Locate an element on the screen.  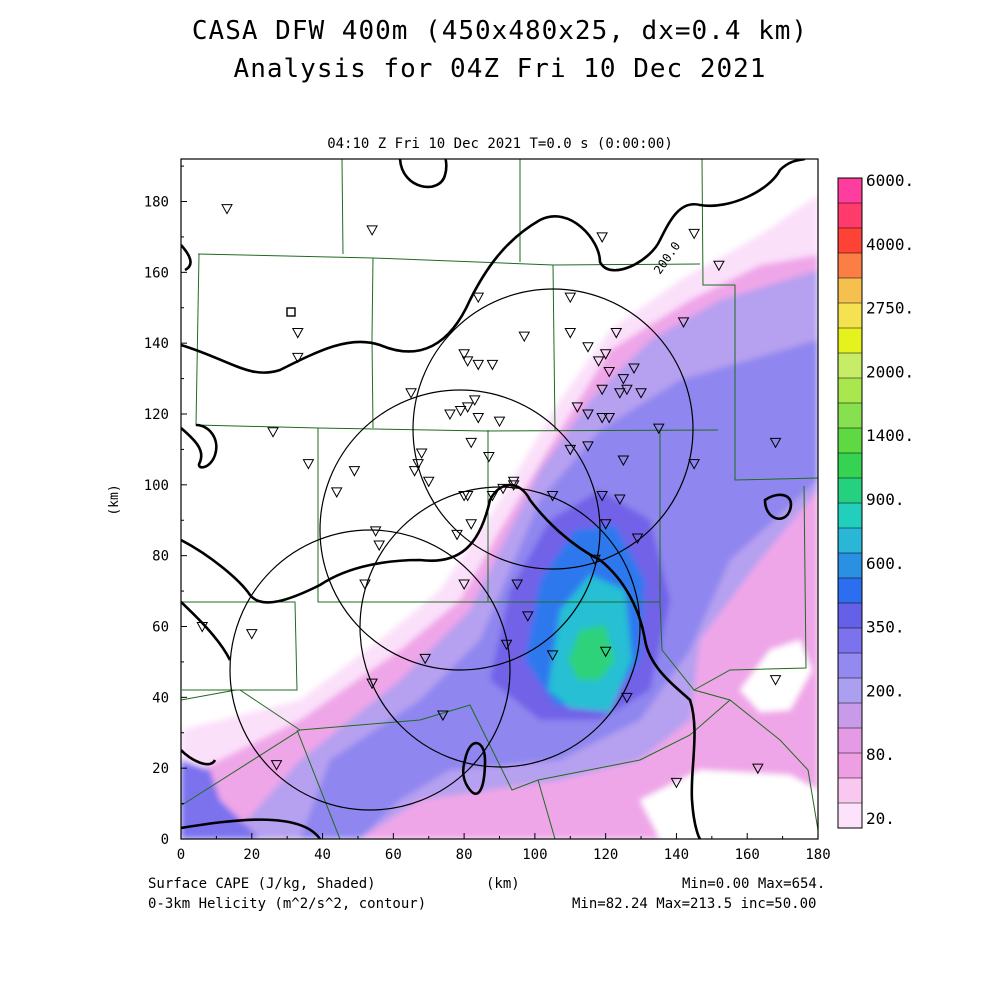
plot-title: CASA DFW 400m (450x480x25, dx=0.4 km) is located at coordinates (500, 31).